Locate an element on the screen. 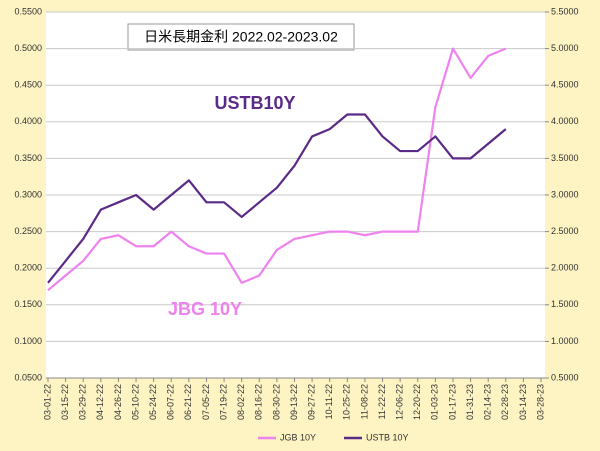 This screenshot has height=451, width=600. y-tick-label: 0.1500 is located at coordinates (28, 304).